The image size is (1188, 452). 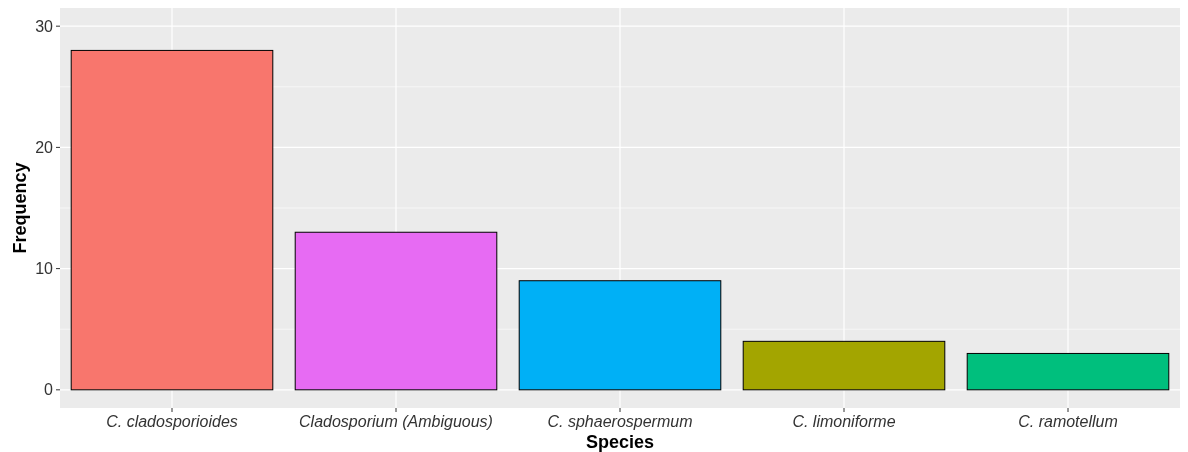 I want to click on y-axis-title: Frequency, so click(x=20, y=208).